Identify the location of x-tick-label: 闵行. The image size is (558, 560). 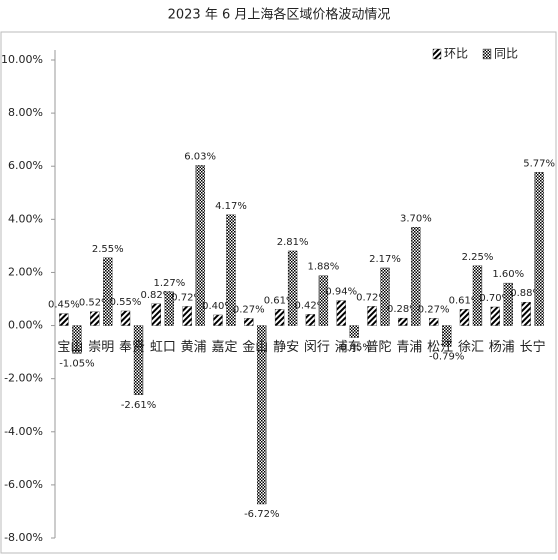
(317, 347).